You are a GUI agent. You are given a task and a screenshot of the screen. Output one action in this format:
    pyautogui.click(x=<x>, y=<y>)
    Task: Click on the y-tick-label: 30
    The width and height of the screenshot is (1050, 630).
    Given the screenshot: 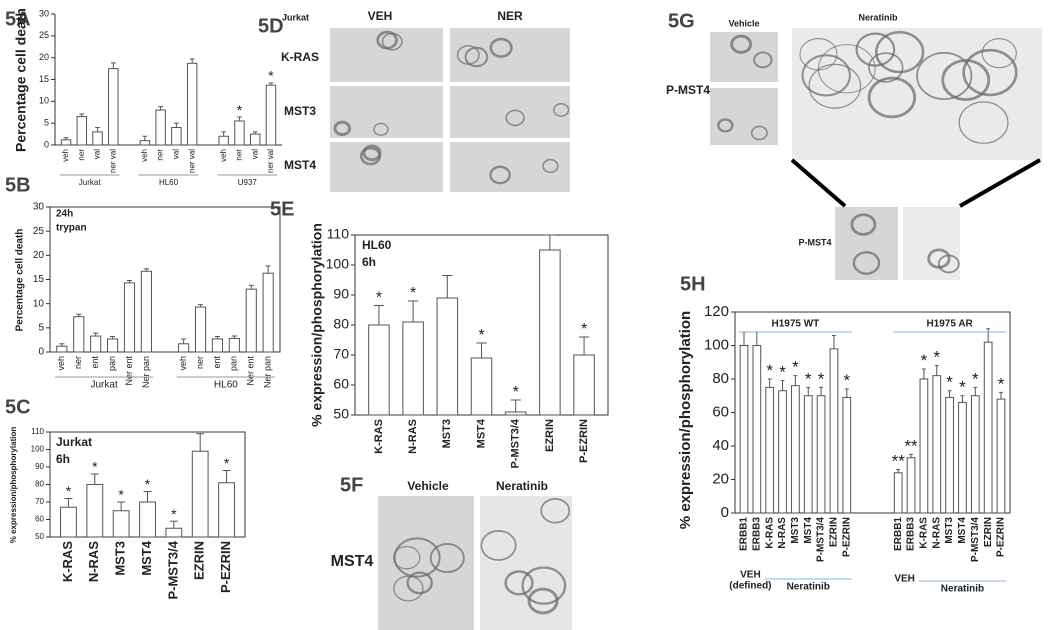 What is the action you would take?
    pyautogui.click(x=44, y=13)
    